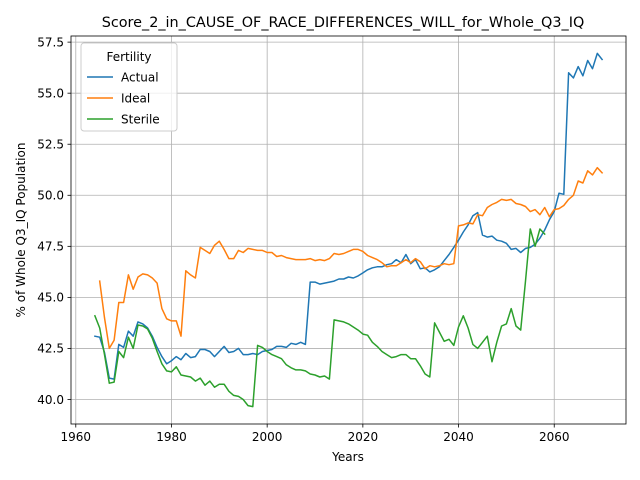  What do you see at coordinates (267, 437) in the screenshot?
I see `x-tick-label: 2000` at bounding box center [267, 437].